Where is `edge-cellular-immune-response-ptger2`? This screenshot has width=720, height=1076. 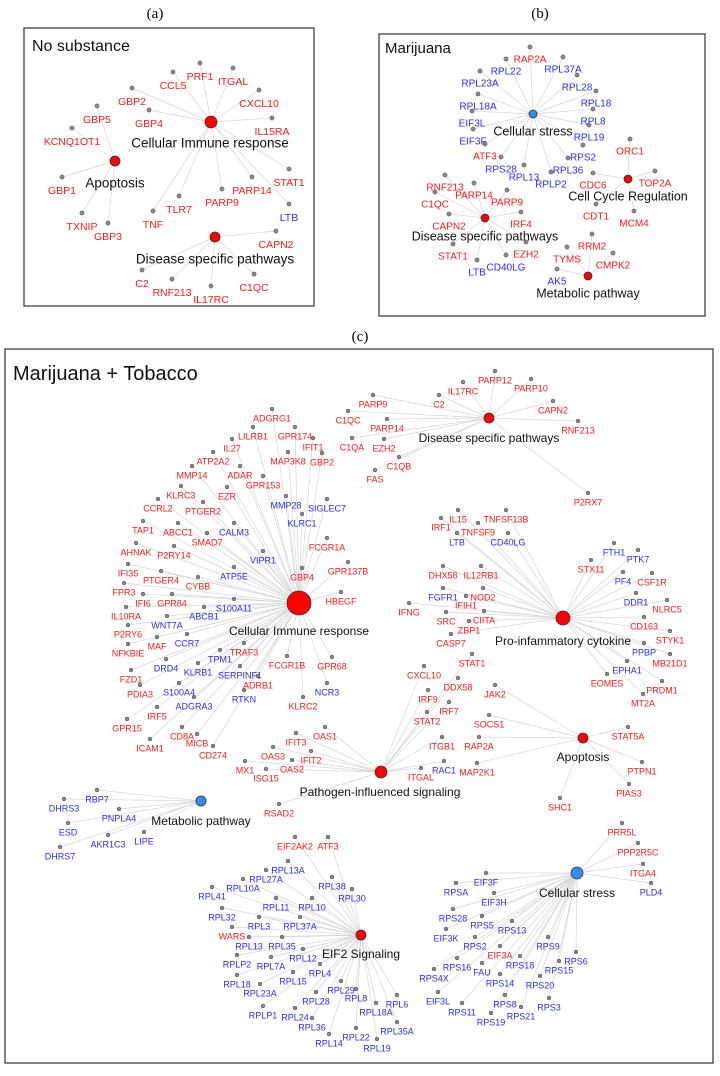 edge-cellular-immune-response-ptger2 is located at coordinates (251, 552).